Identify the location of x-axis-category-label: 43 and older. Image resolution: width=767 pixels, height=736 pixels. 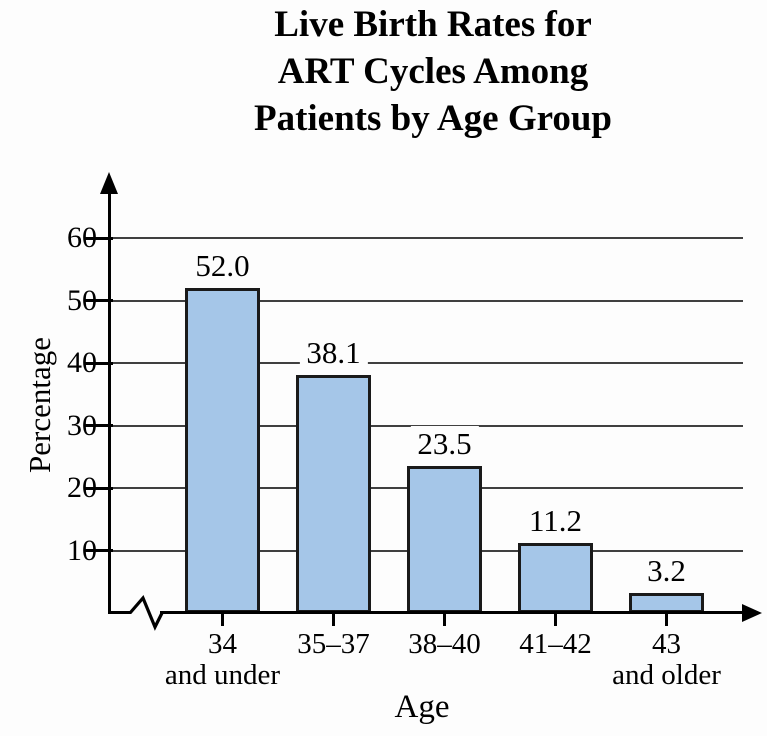
(667, 660).